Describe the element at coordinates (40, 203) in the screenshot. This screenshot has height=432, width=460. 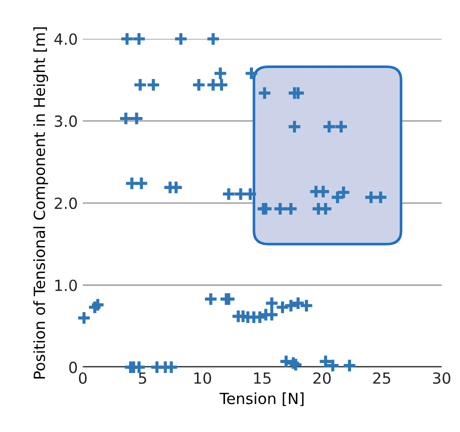
I see `y-axis-title: Position of Tensional Component in Height [m]` at that location.